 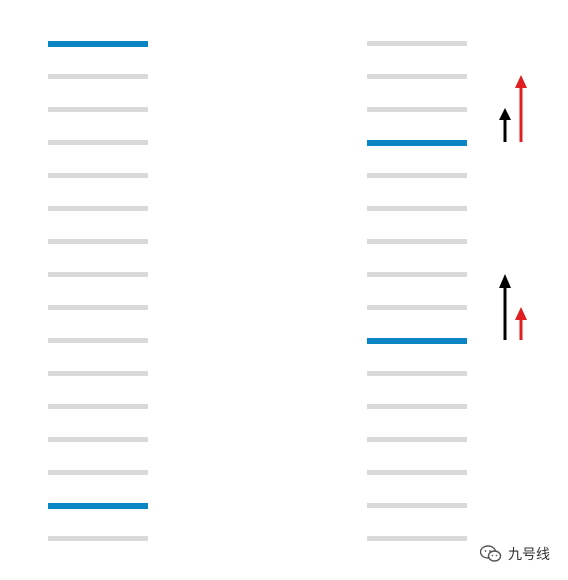 I want to click on wechat-icon, so click(x=491, y=554).